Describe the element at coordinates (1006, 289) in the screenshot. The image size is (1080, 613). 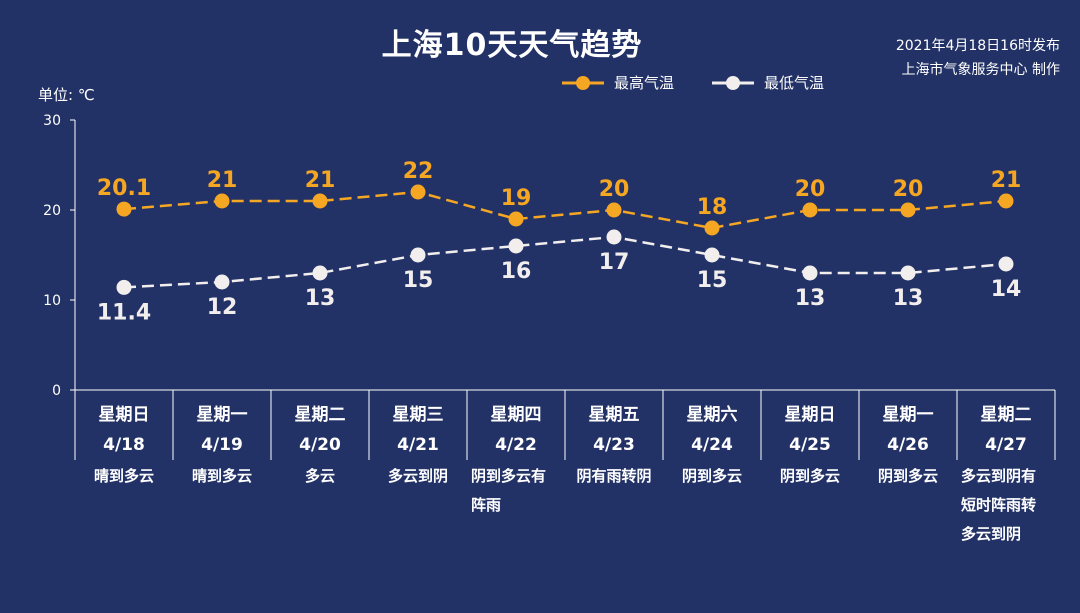
I see `data-label-low: 14` at that location.